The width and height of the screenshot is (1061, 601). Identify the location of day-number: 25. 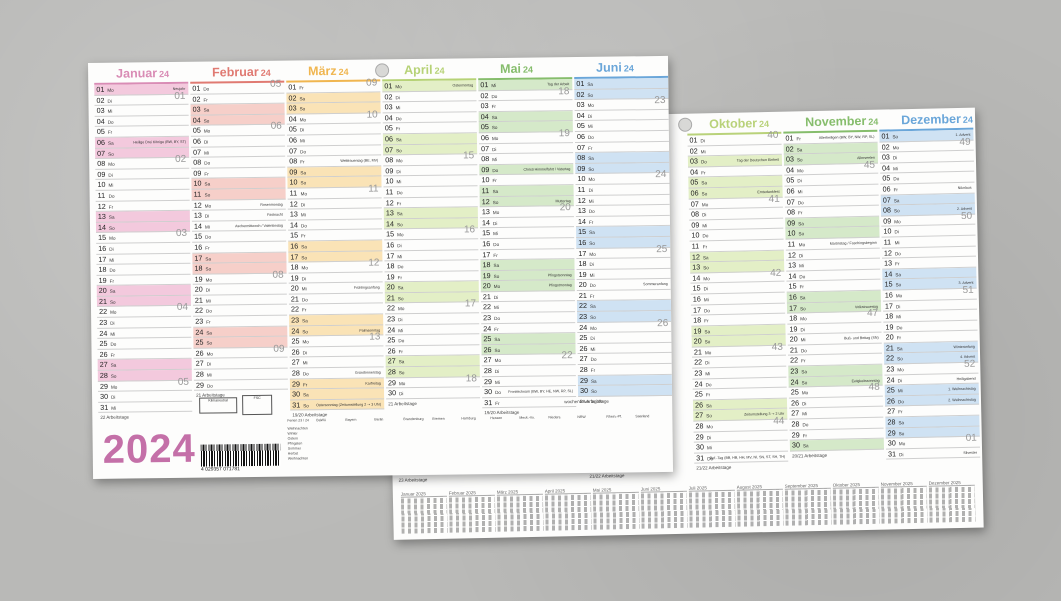
(391, 340).